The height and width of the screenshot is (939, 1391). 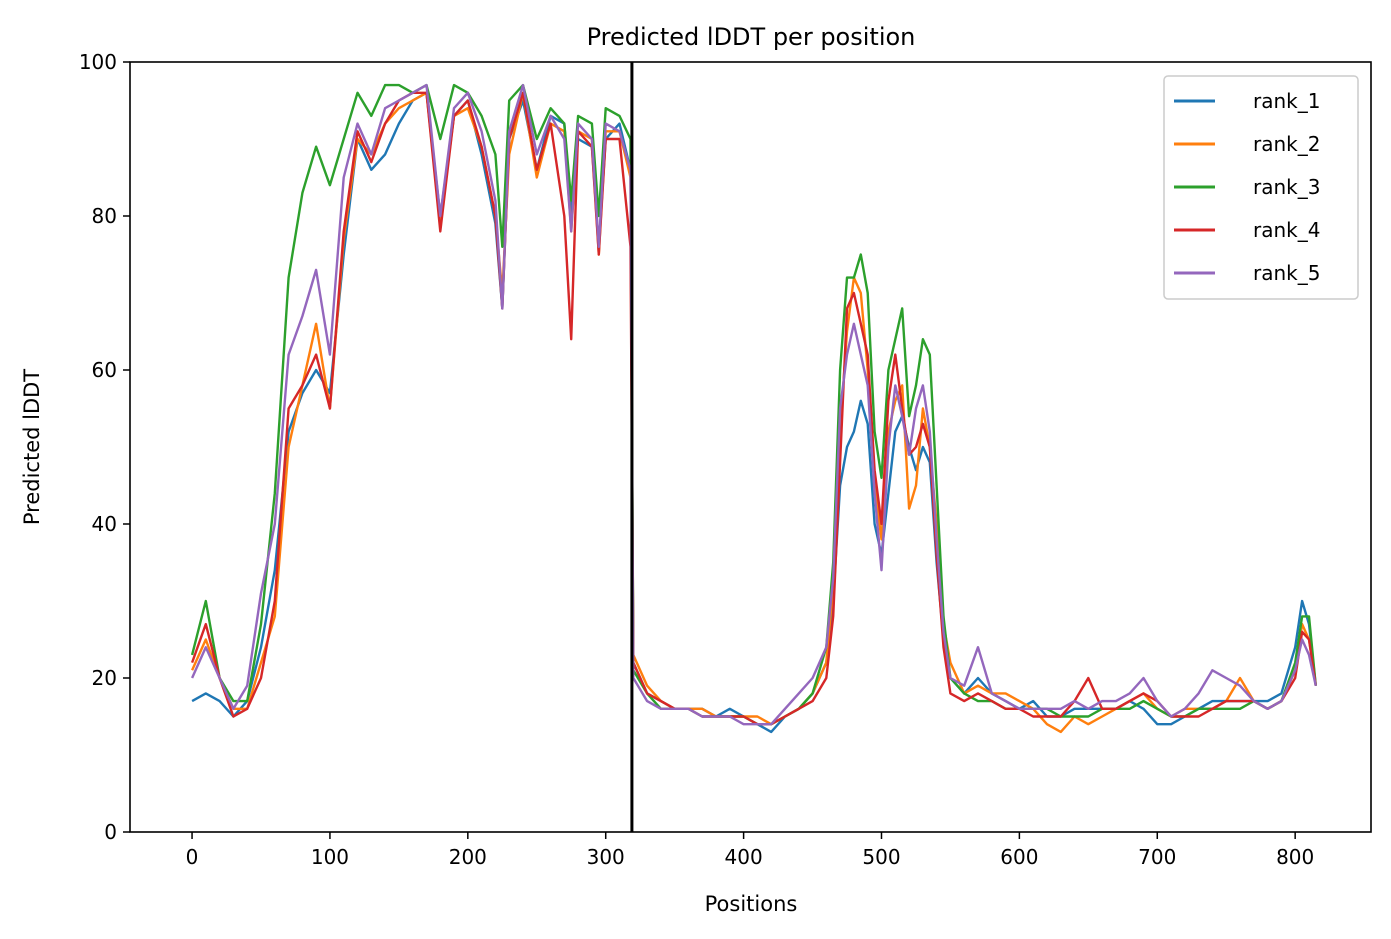 What do you see at coordinates (1157, 857) in the screenshot?
I see `x-tick-label: 700` at bounding box center [1157, 857].